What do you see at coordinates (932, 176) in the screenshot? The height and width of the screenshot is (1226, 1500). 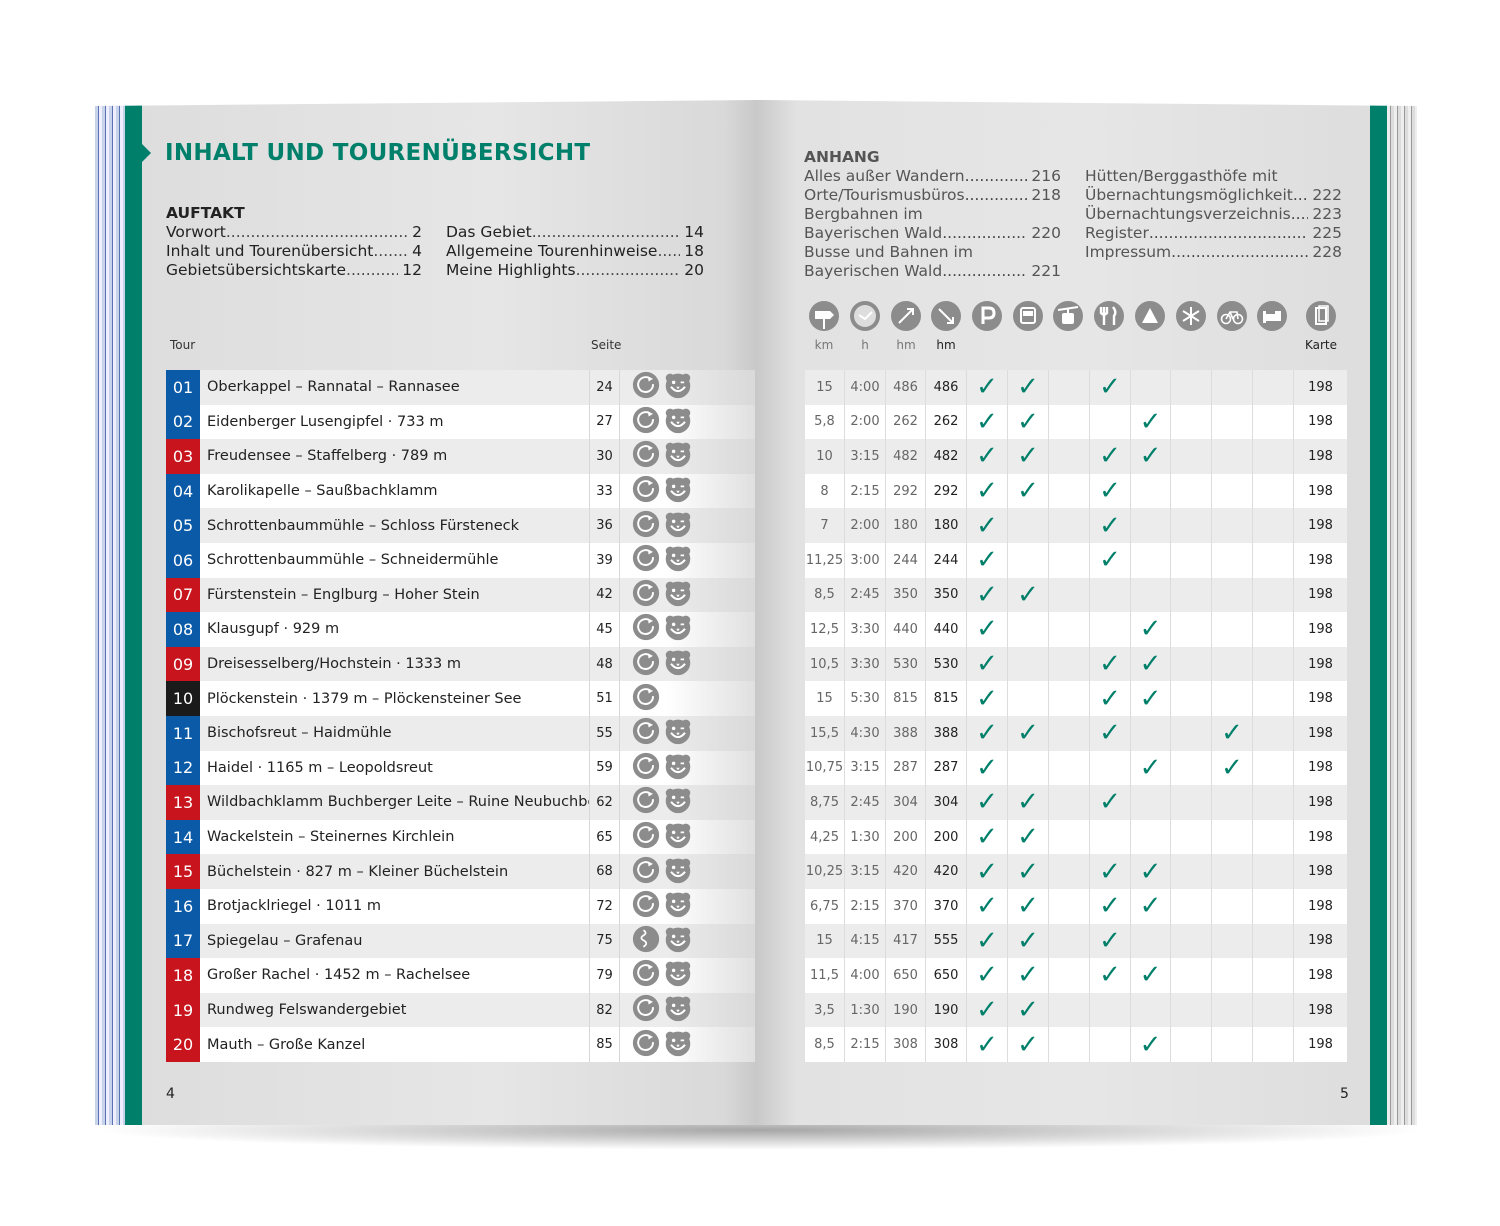 I see `toc-entry: Alles außer Wandern 216` at bounding box center [932, 176].